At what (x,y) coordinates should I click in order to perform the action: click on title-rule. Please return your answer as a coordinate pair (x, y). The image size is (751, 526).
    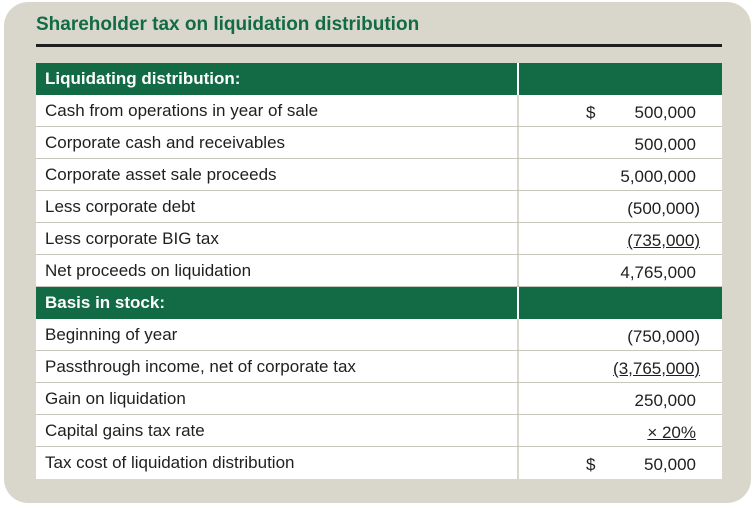
    Looking at the image, I should click on (379, 45).